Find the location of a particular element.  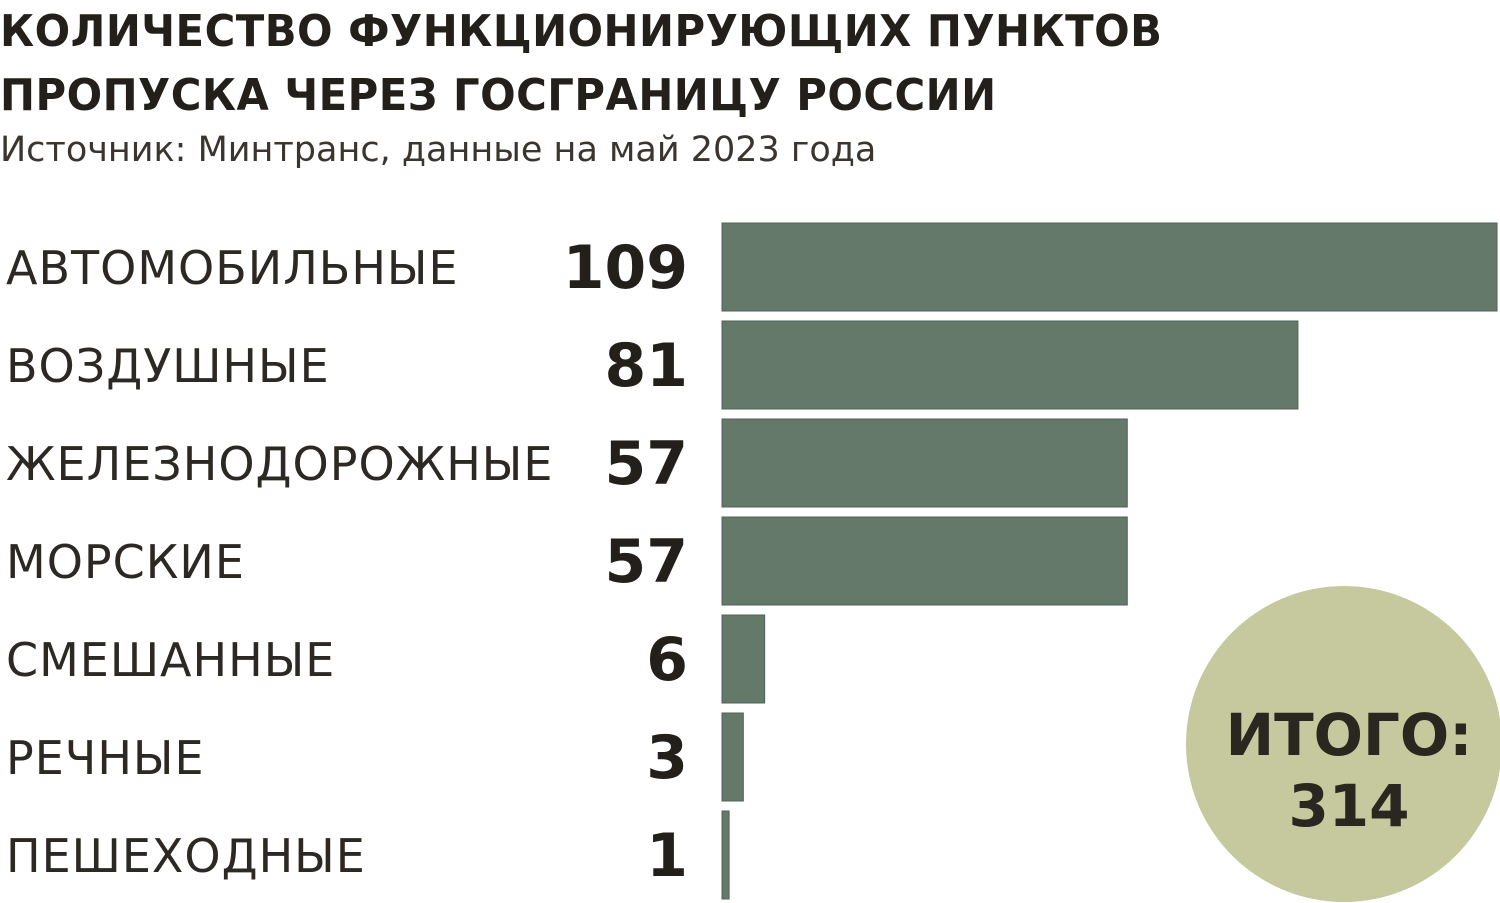

chart-title-line-1: КОЛИЧЕСТВО ФУНКЦИОНИРУЮЩИХ ПУНКТОВ is located at coordinates (581, 31).